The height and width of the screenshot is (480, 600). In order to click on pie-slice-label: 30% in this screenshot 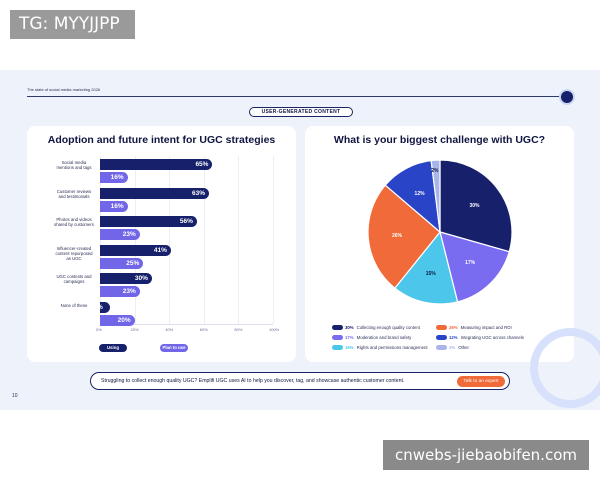, I will do `click(474, 205)`.